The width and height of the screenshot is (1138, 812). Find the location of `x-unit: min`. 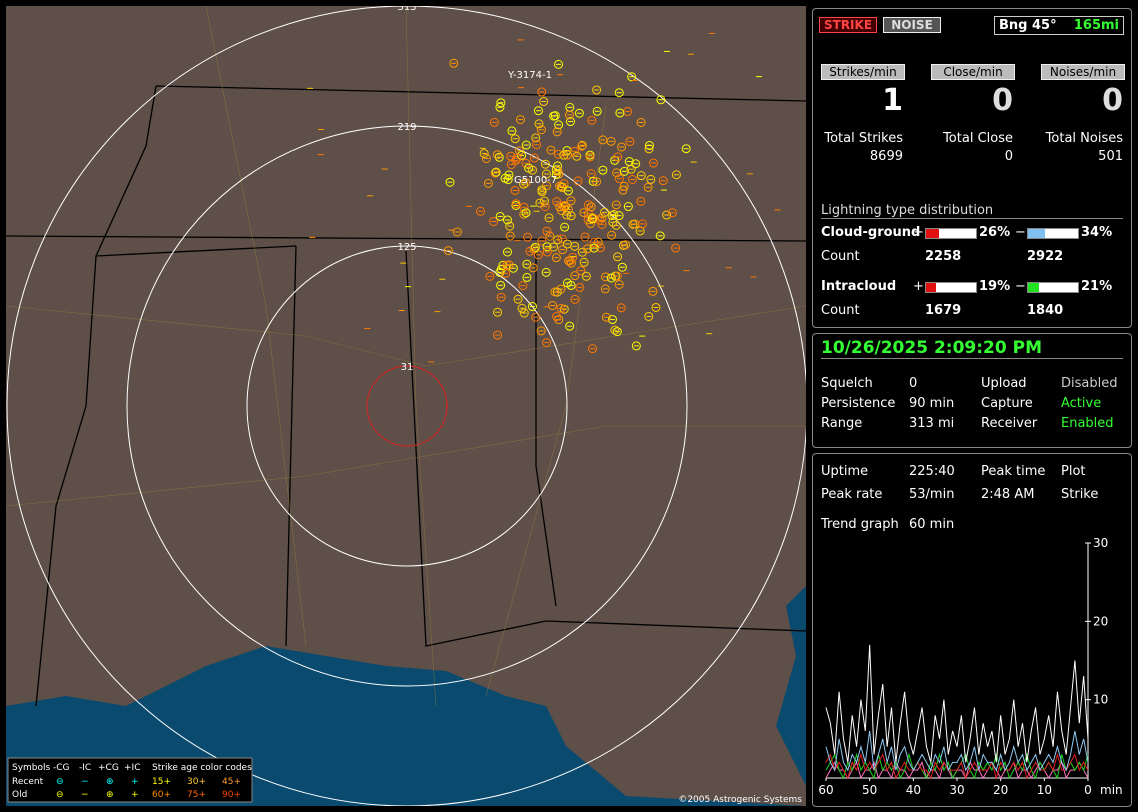

x-unit: min is located at coordinates (1111, 790).